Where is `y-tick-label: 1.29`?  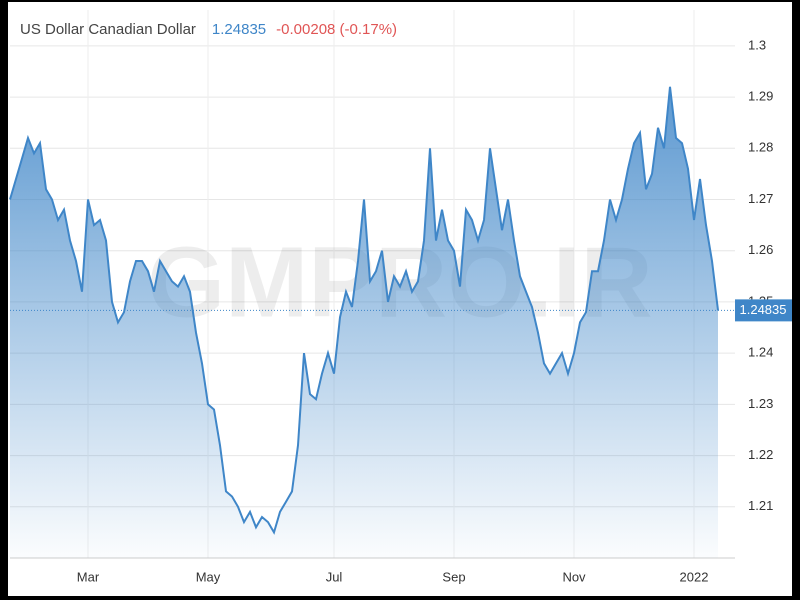
y-tick-label: 1.29 is located at coordinates (760, 96).